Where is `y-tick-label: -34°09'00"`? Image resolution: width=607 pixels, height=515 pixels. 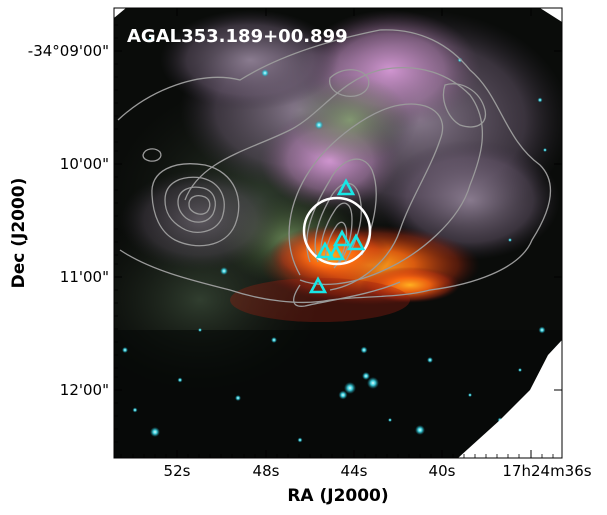 y-tick-label: -34°09'00" is located at coordinates (68, 51).